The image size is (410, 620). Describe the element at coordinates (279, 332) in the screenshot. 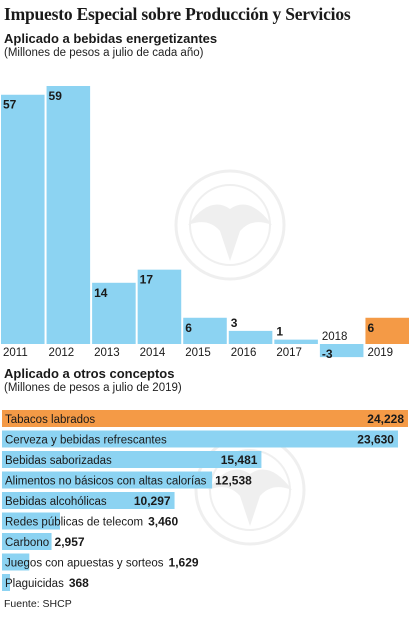

I see `value-label-2017: 1` at that location.